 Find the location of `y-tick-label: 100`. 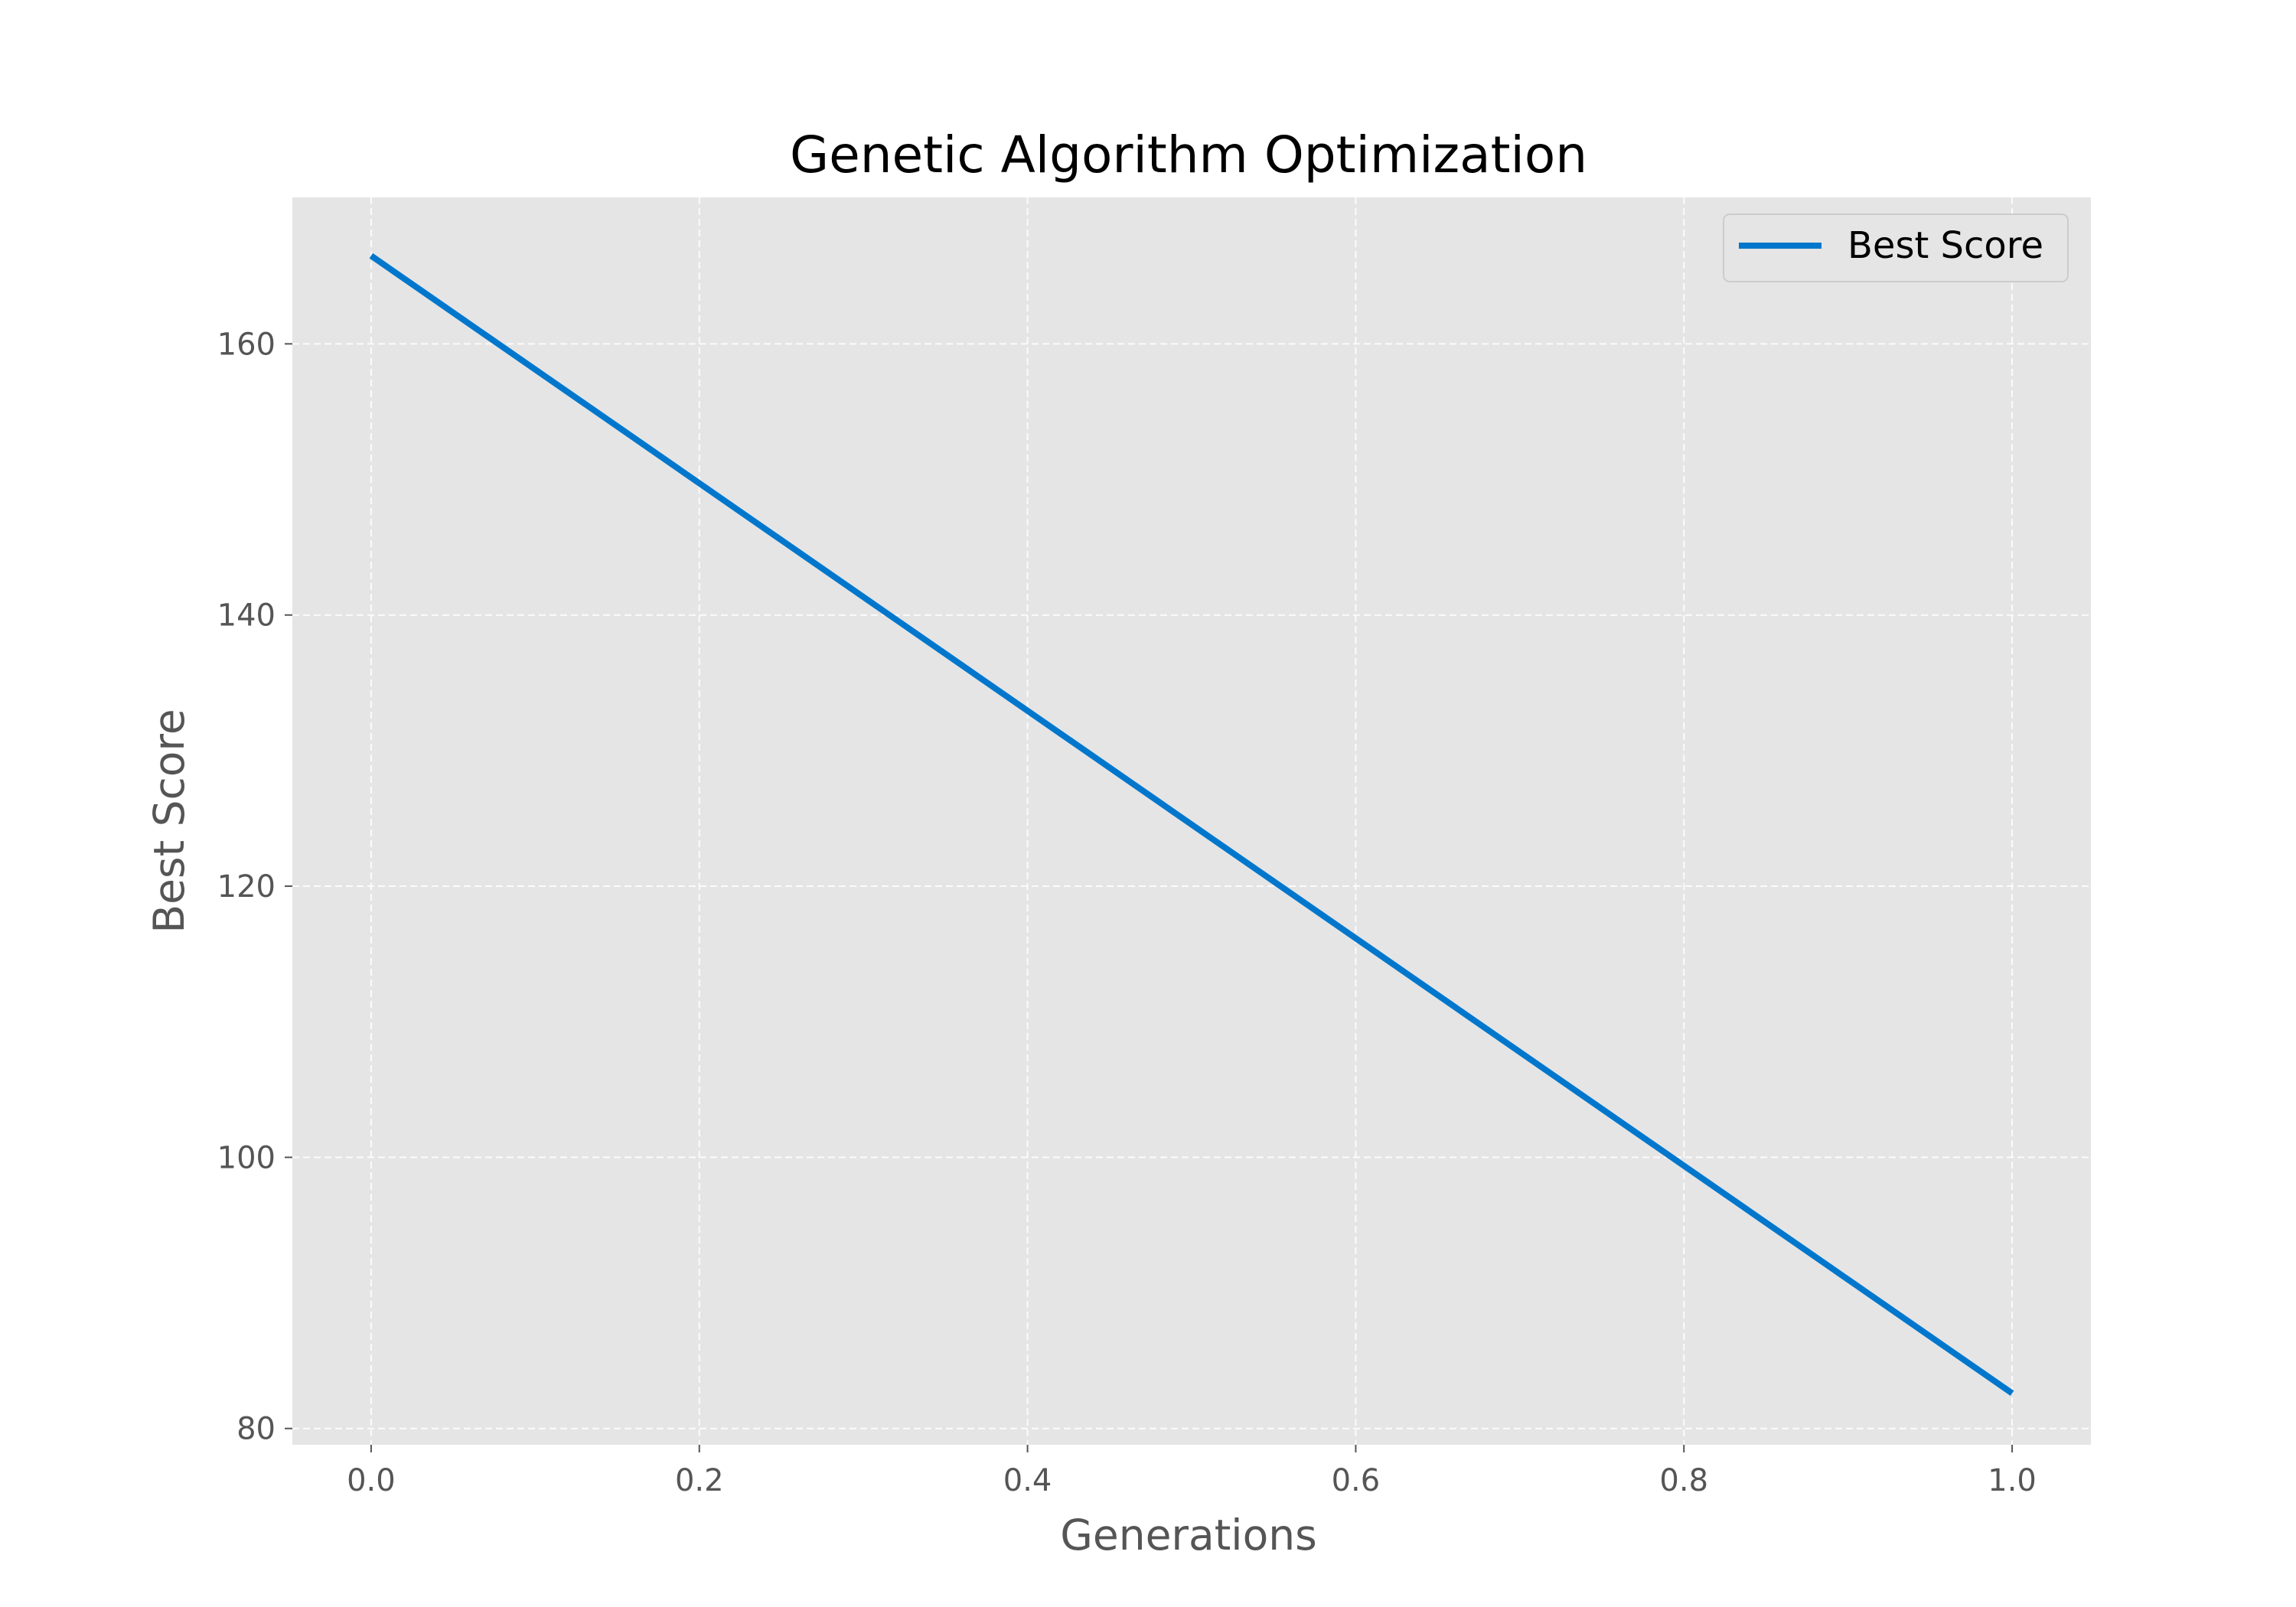

y-tick-label: 100 is located at coordinates (246, 1157).